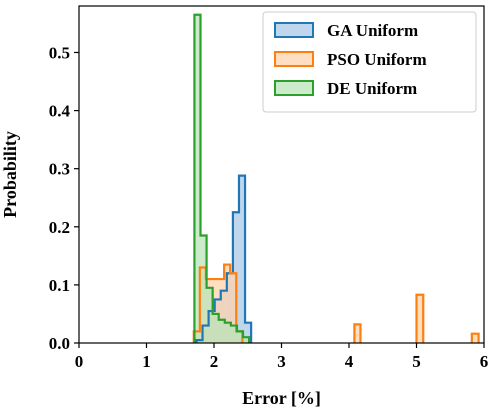  I want to click on x-tick-label: 1, so click(146, 361).